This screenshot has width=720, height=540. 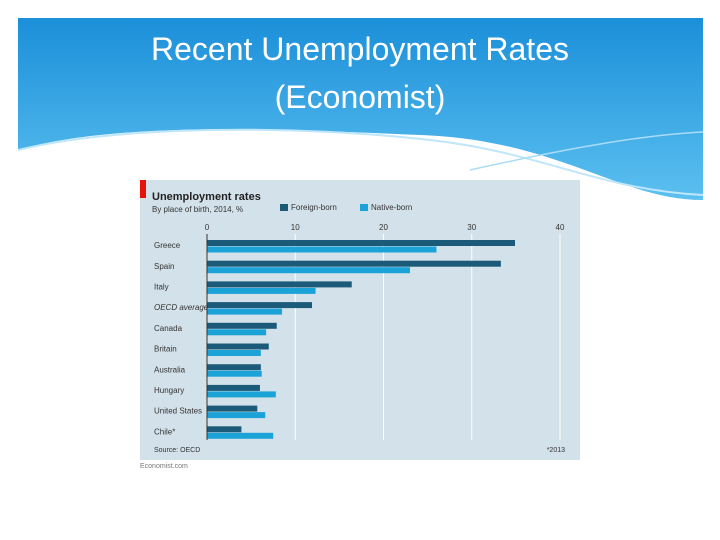 I want to click on category-label: Canada, so click(x=168, y=328).